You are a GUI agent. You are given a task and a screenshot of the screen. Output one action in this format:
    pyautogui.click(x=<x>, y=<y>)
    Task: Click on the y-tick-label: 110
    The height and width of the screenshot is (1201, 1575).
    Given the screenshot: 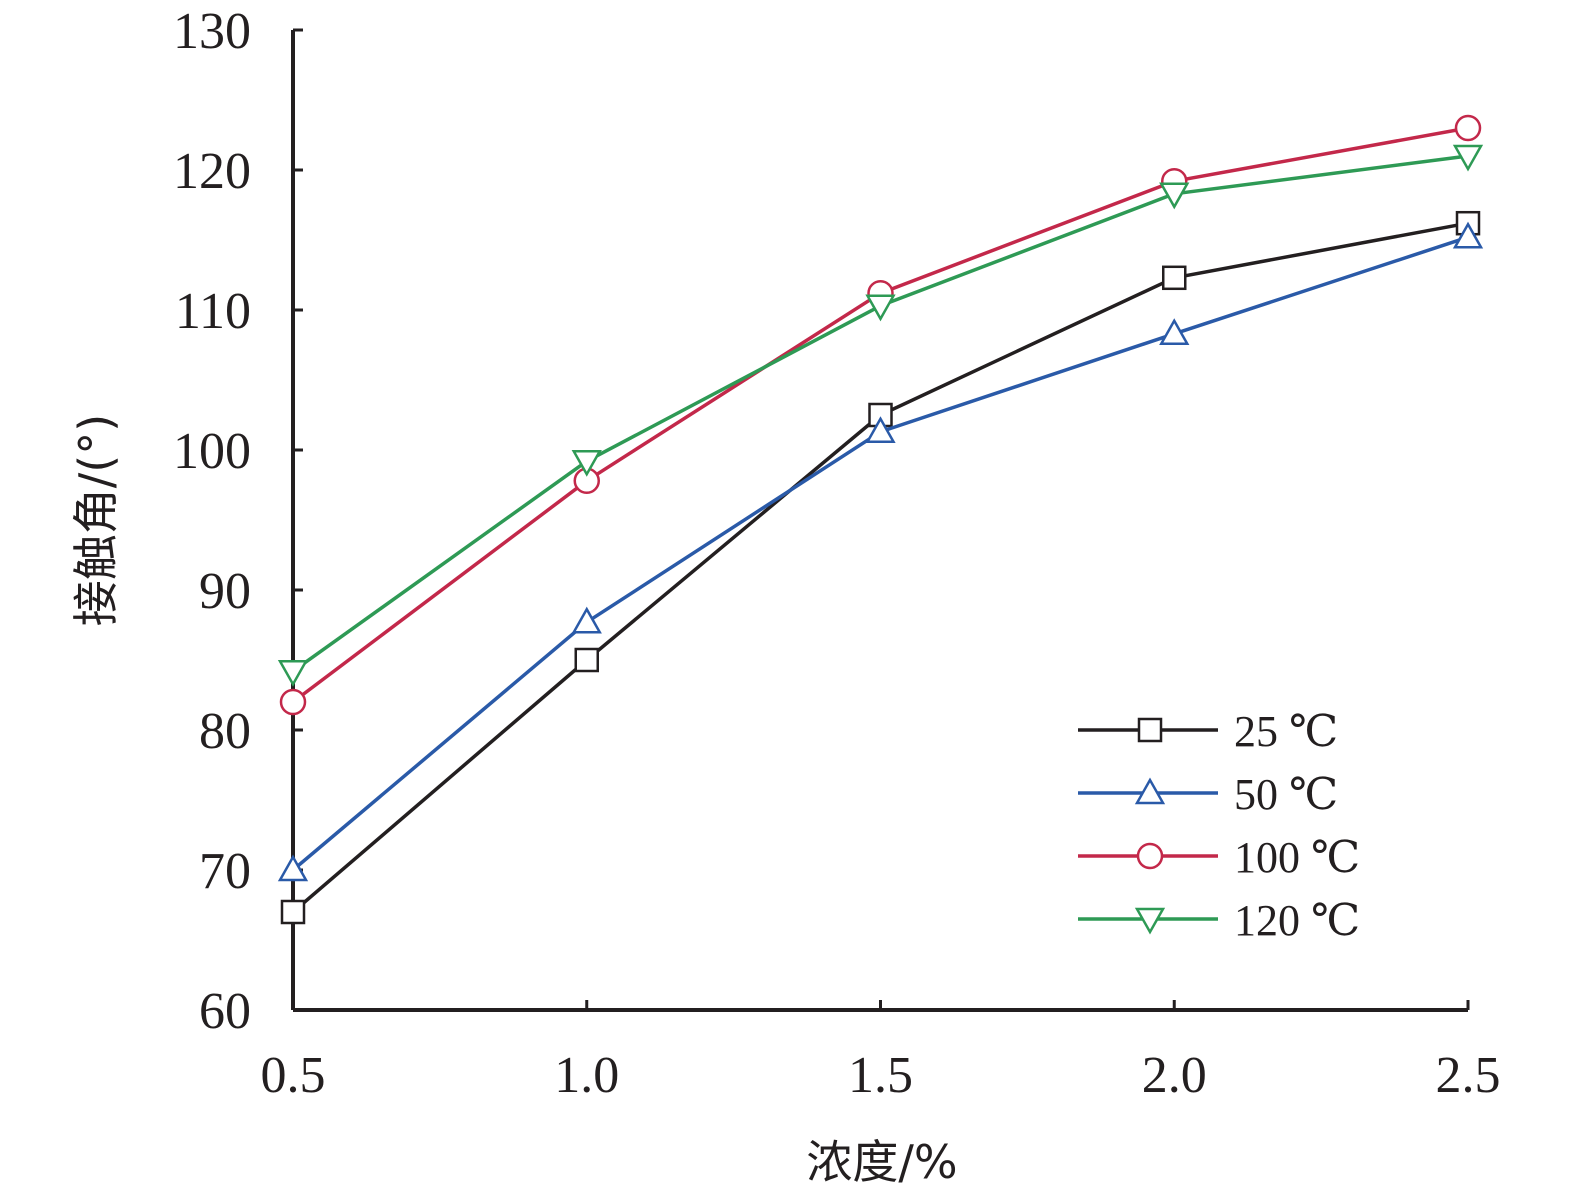 What is the action you would take?
    pyautogui.click(x=213, y=311)
    